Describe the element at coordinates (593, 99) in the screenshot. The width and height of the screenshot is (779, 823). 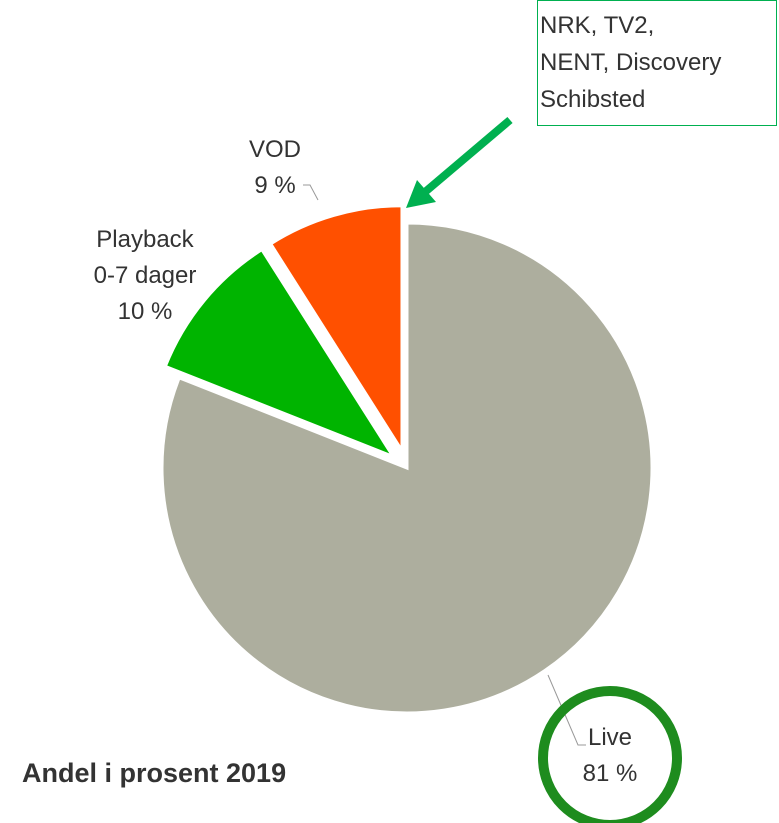
I see `annotation-line: Schibsted` at that location.